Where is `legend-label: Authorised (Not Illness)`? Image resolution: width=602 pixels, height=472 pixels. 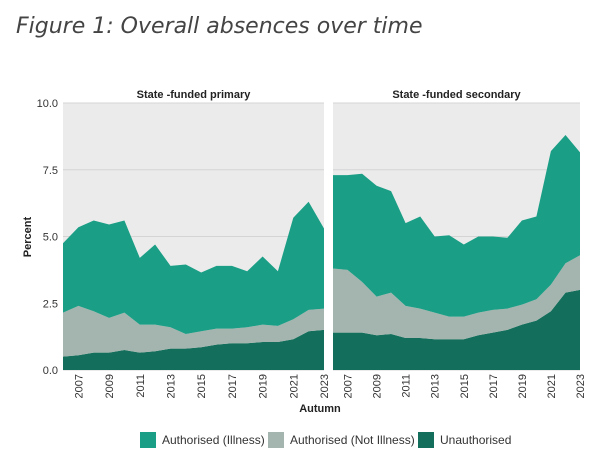
legend-label: Authorised (Not Illness) is located at coordinates (352, 440).